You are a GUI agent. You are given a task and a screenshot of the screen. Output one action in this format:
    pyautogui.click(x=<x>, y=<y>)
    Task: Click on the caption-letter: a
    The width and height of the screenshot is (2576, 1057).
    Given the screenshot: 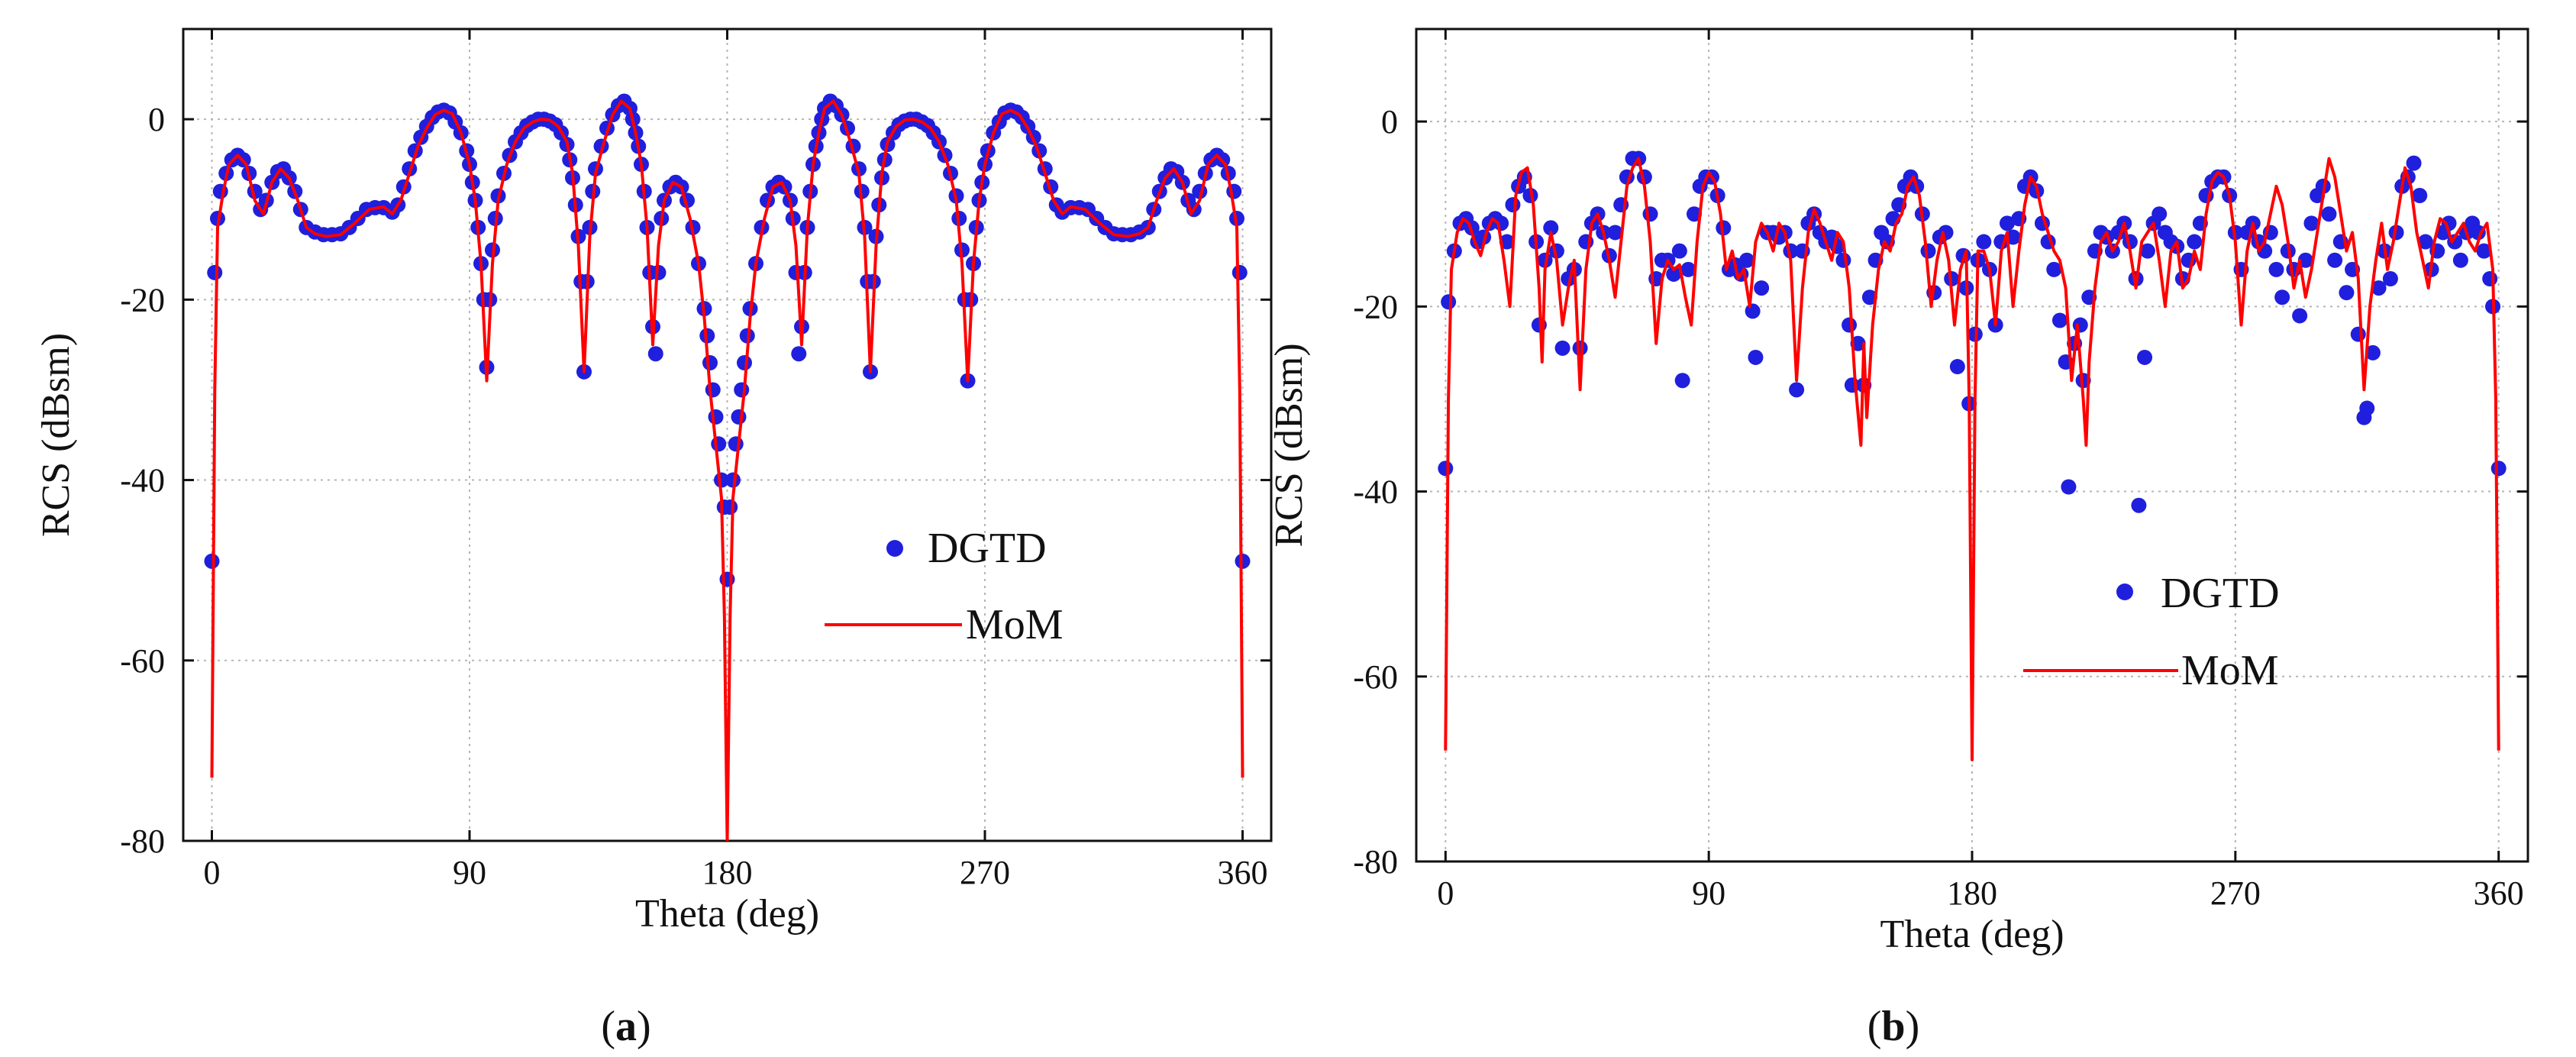 What is the action you would take?
    pyautogui.click(x=626, y=1027)
    